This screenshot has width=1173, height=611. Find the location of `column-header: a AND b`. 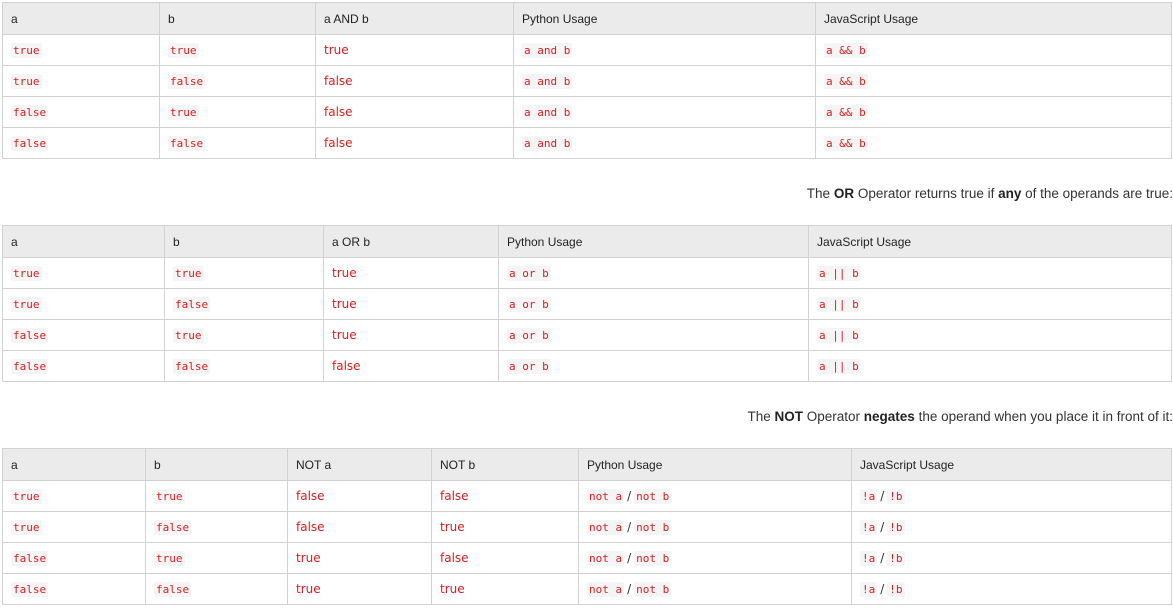

column-header: a AND b is located at coordinates (414, 18).